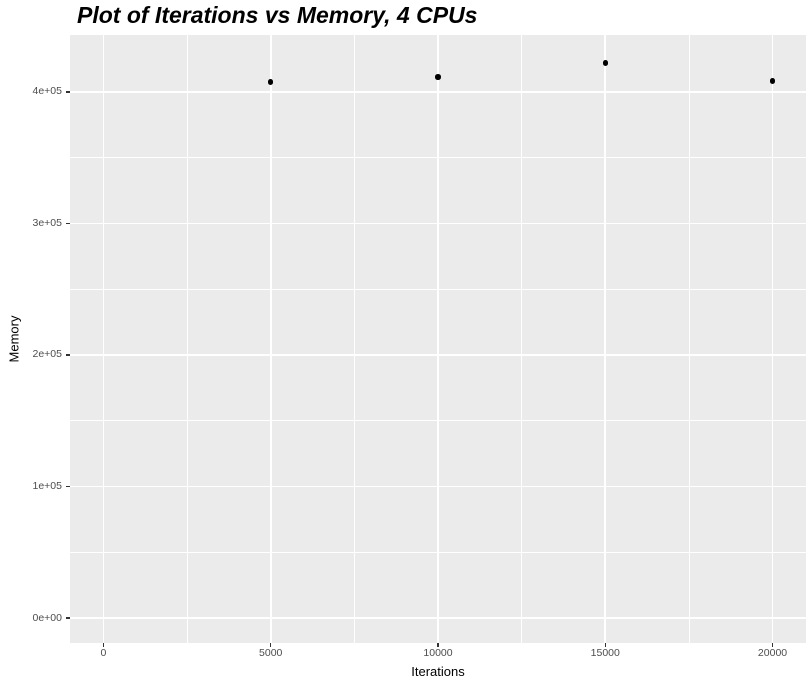 Image resolution: width=812 pixels, height=685 pixels. I want to click on y-tick-label: 2e+05, so click(47, 354).